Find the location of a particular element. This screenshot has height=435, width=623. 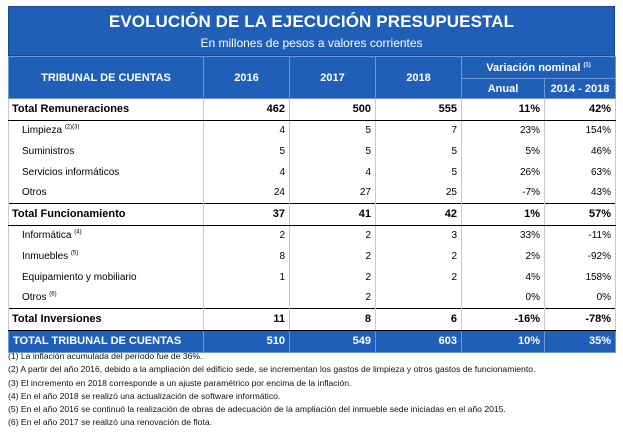

table-row: Limpieza (2)(3) 4 5 7 23% 154% is located at coordinates (312, 131).